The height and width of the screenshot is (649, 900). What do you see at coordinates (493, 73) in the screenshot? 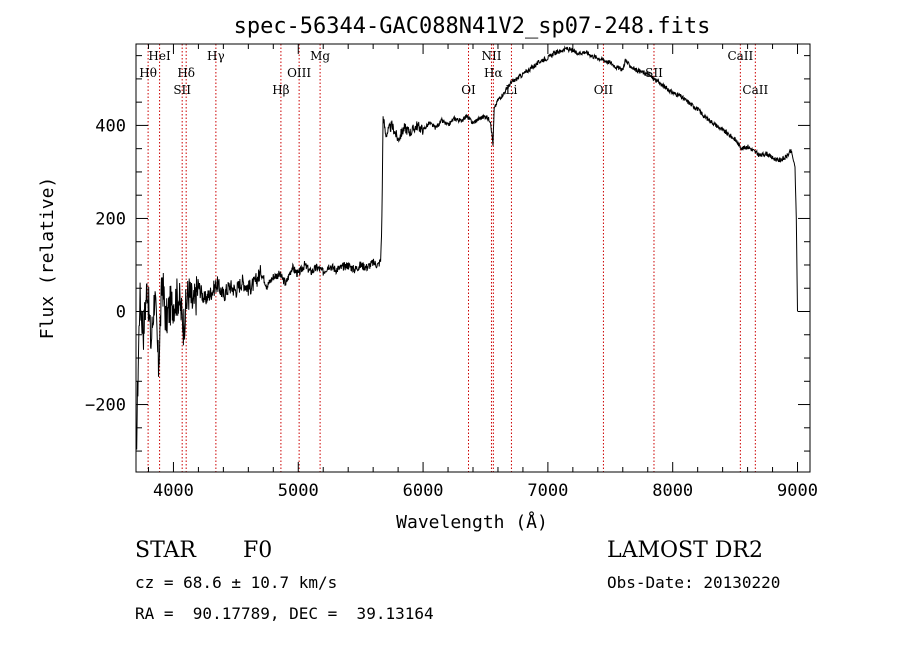
I see `line-marker-label: Hα` at bounding box center [493, 73].